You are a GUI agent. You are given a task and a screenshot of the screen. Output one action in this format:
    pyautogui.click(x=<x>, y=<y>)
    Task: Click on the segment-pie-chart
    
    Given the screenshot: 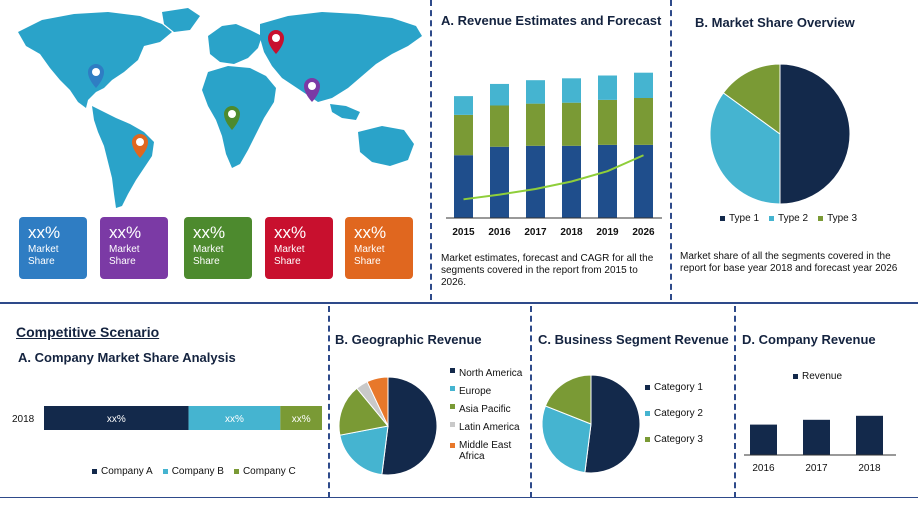 What is the action you would take?
    pyautogui.click(x=591, y=424)
    